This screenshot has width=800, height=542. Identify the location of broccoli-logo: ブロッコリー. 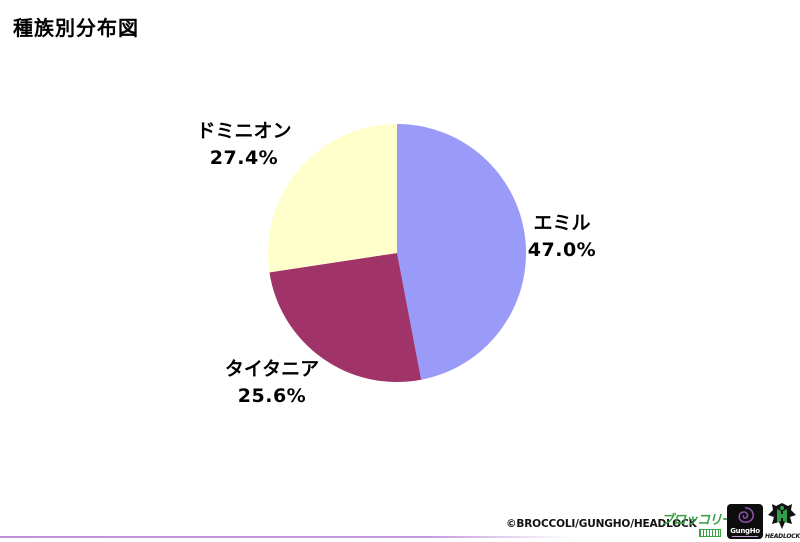
(697, 523).